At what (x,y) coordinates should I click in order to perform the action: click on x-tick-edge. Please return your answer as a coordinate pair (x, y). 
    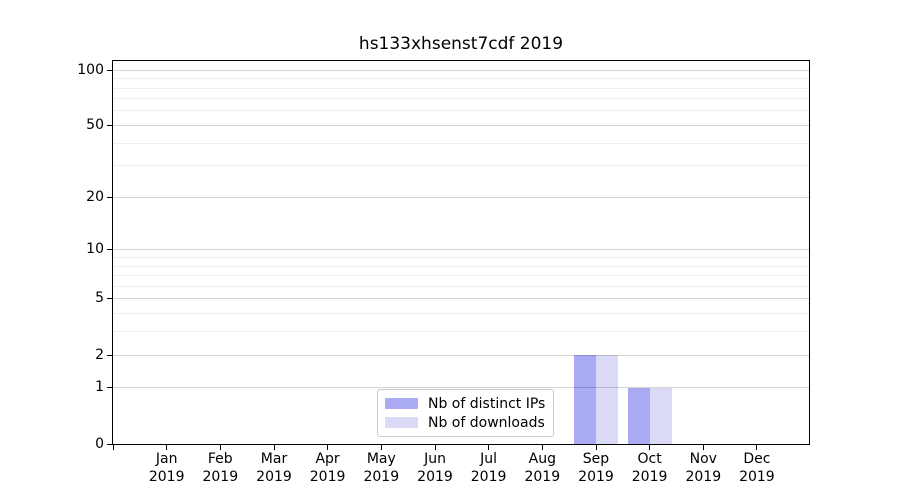
    Looking at the image, I should click on (113, 447).